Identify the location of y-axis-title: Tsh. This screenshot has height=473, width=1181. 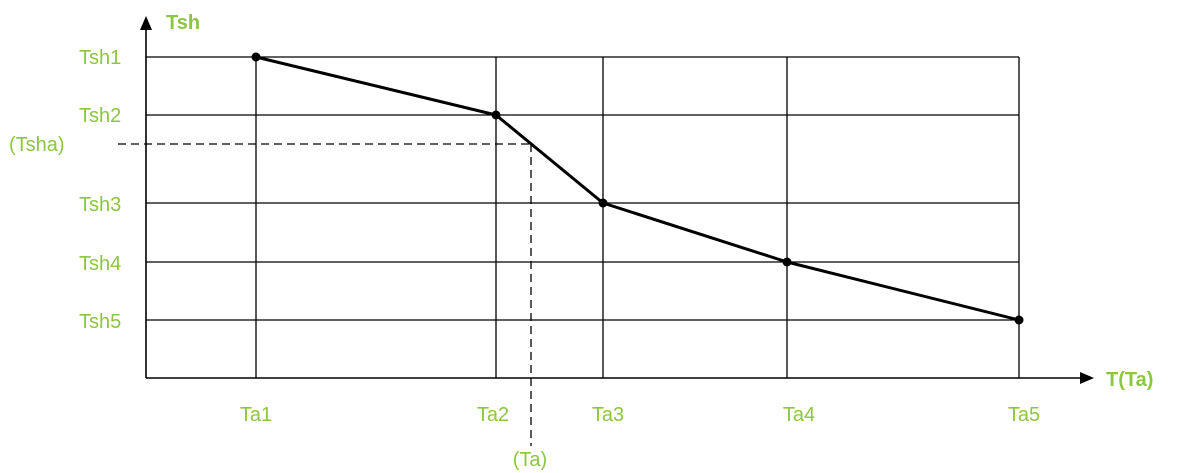
(183, 23).